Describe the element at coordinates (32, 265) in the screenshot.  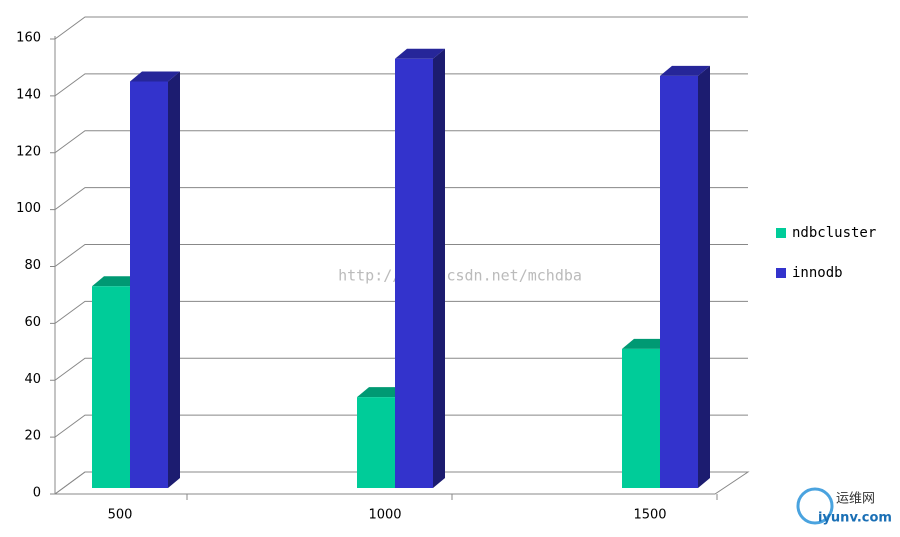
I see `y-tick-label: 80` at that location.